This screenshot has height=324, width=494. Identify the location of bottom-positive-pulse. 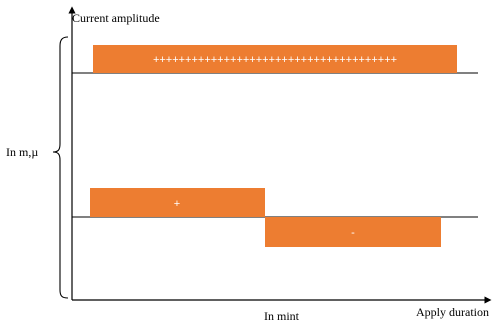
(177, 202).